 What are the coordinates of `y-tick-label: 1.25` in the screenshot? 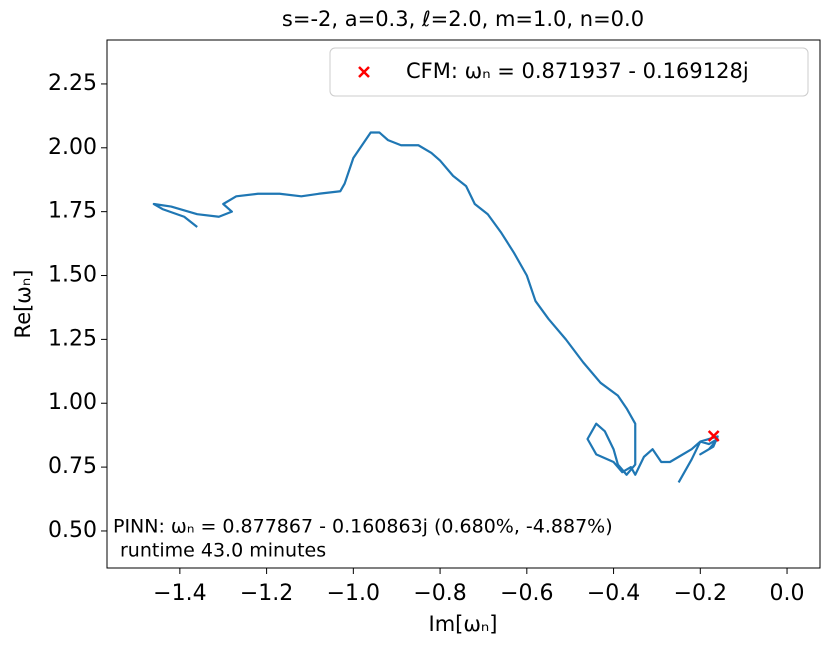 It's located at (72, 338).